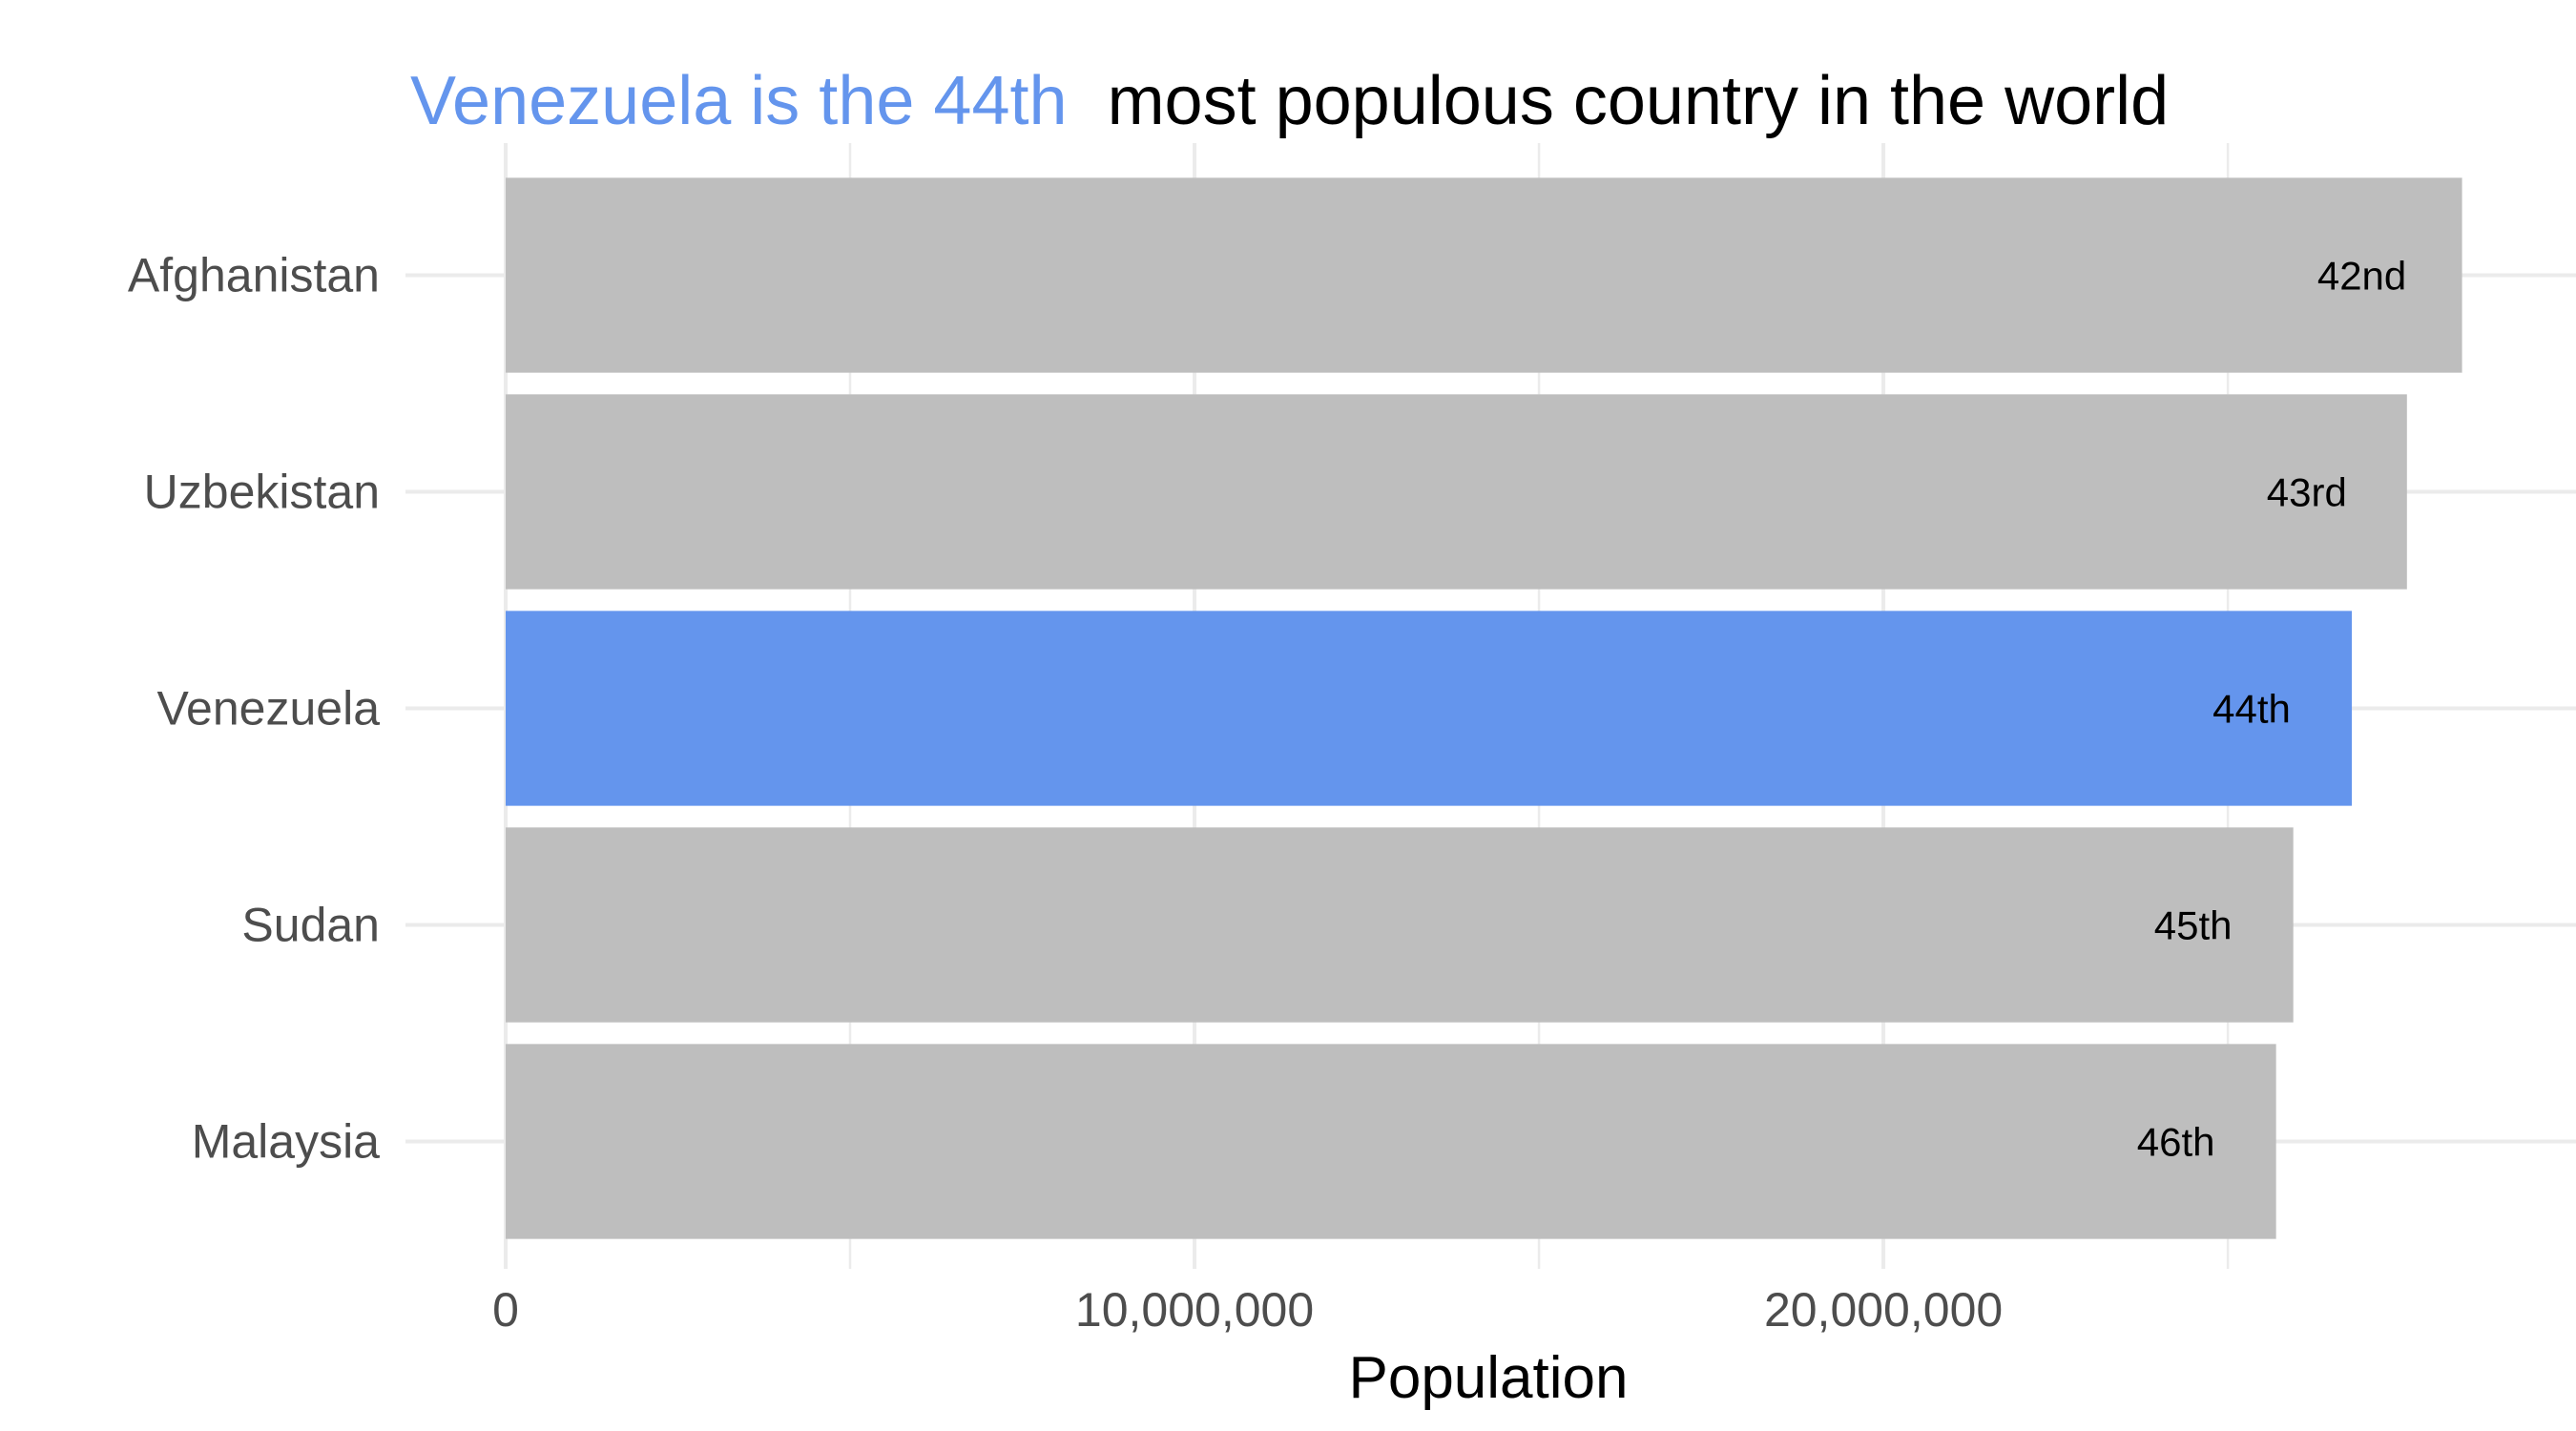 This screenshot has height=1431, width=2576. Describe the element at coordinates (310, 925) in the screenshot. I see `y-tick-label-sudan: Sudan` at that location.